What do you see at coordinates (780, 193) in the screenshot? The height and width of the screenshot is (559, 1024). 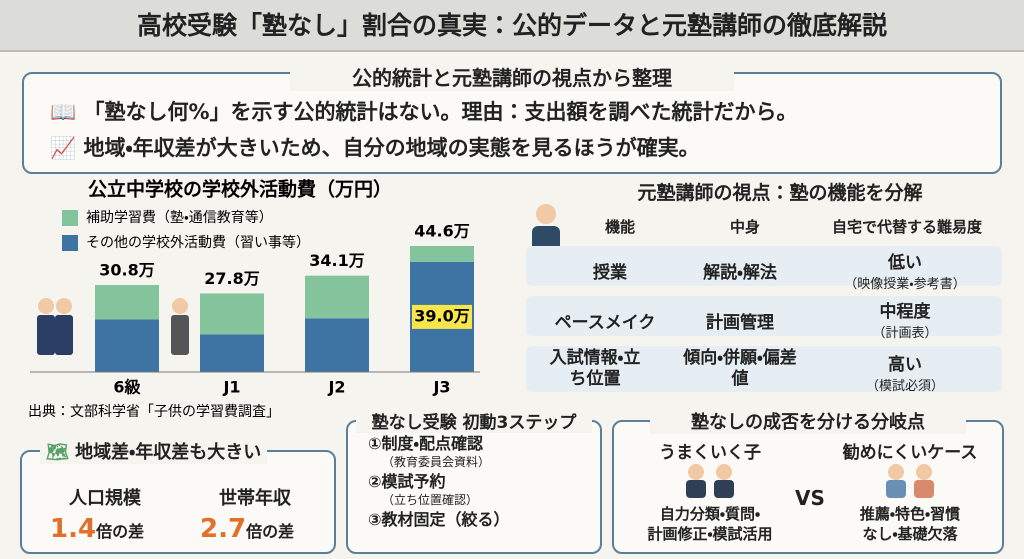 I see `table-title: 元塾講師の視点：塾の機能を分解` at bounding box center [780, 193].